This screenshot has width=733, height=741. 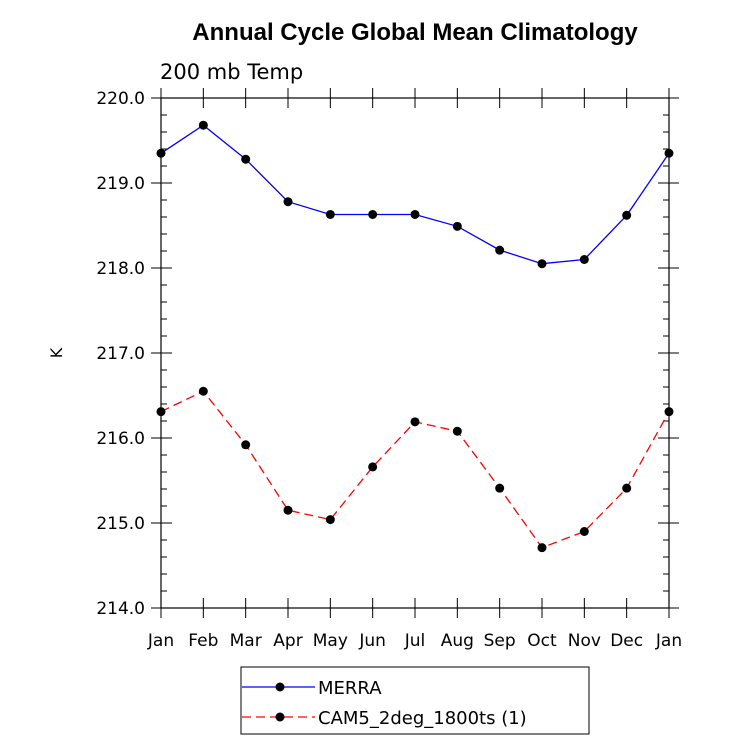 I want to click on y-tick-label: 220.0, so click(x=120, y=99).